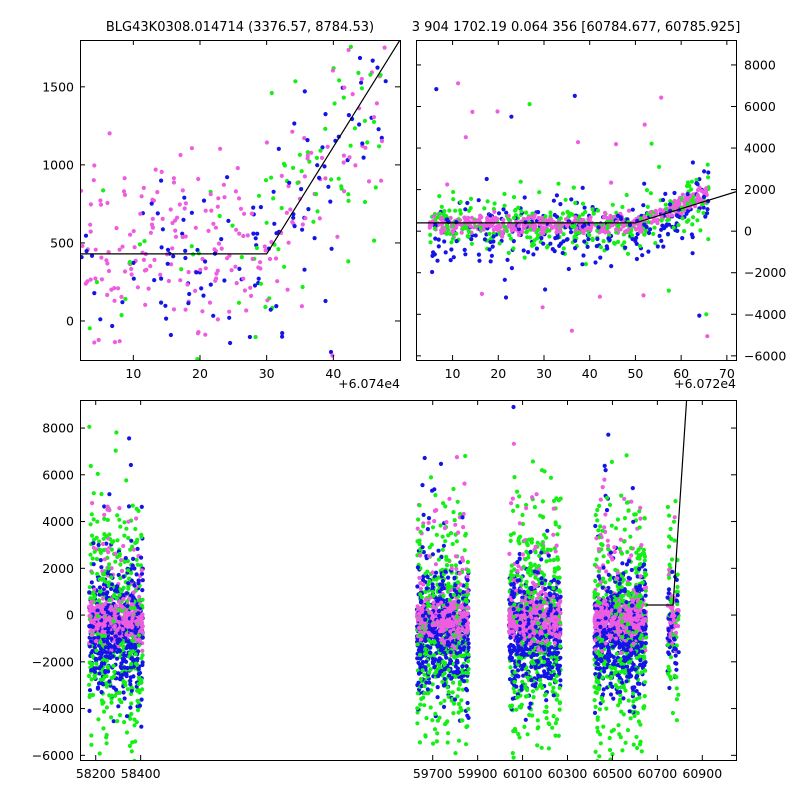 The image size is (800, 800). Describe the element at coordinates (705, 383) in the screenshot. I see `top-right-x-offset: +6.072e4` at that location.